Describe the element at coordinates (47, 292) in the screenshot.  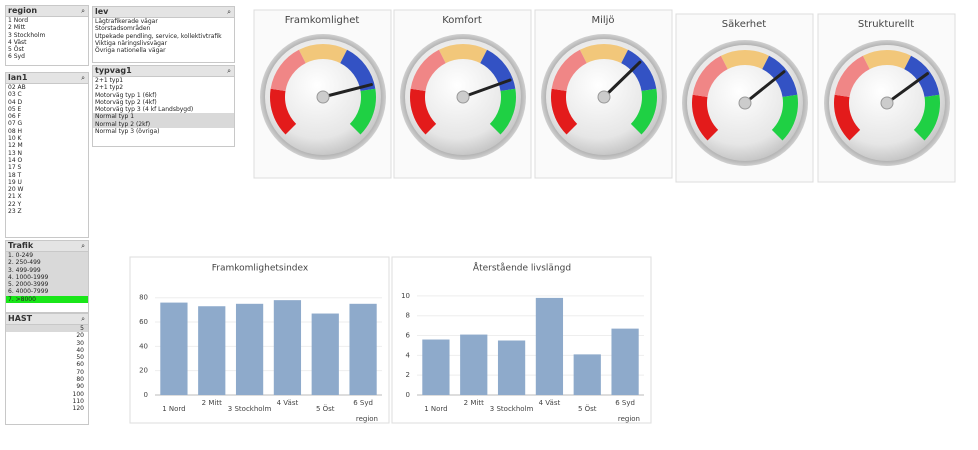
I see `list-item: 6. 4000-7999` at that location.